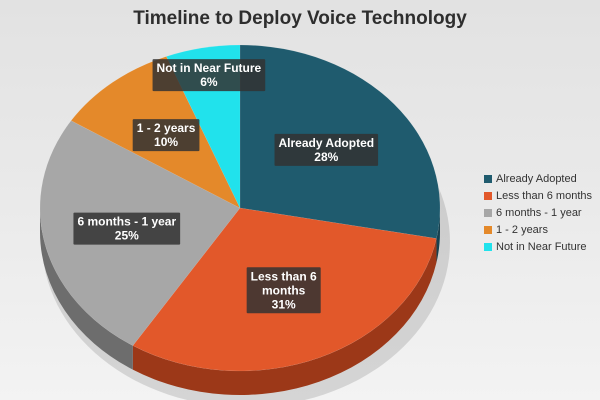 Image resolution: width=600 pixels, height=400 pixels. What do you see at coordinates (284, 290) in the screenshot?
I see `data-label-line: months` at bounding box center [284, 290].